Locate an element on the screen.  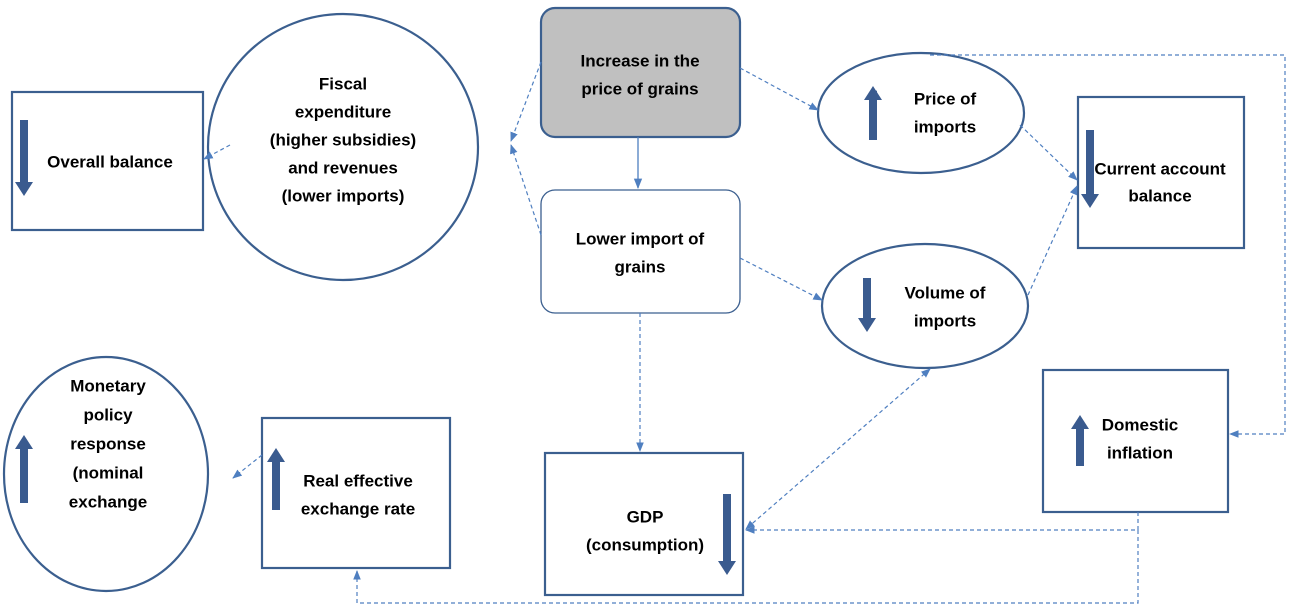
price-ellipse is located at coordinates (921, 113).